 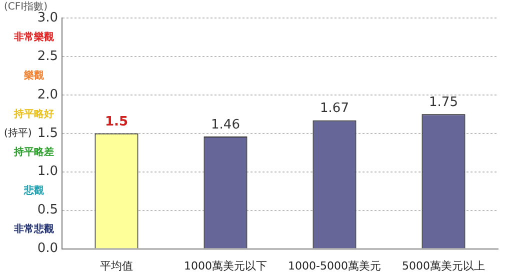 What do you see at coordinates (443, 102) in the screenshot?
I see `data-label: 1.75` at bounding box center [443, 102].